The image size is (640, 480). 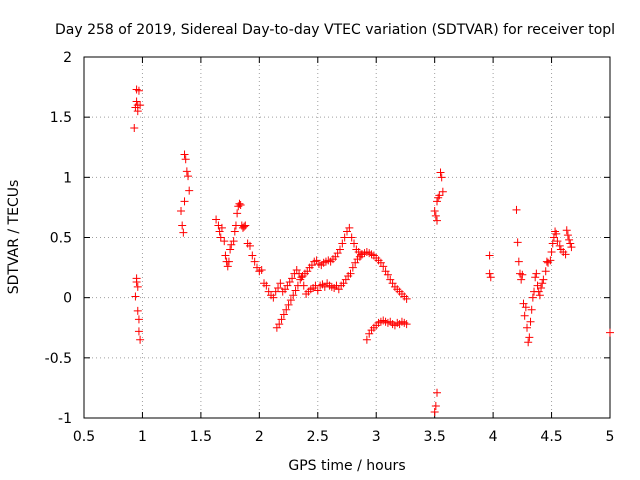 I want to click on y-axis-label: SDTVAR / TECUs, so click(x=14, y=237).